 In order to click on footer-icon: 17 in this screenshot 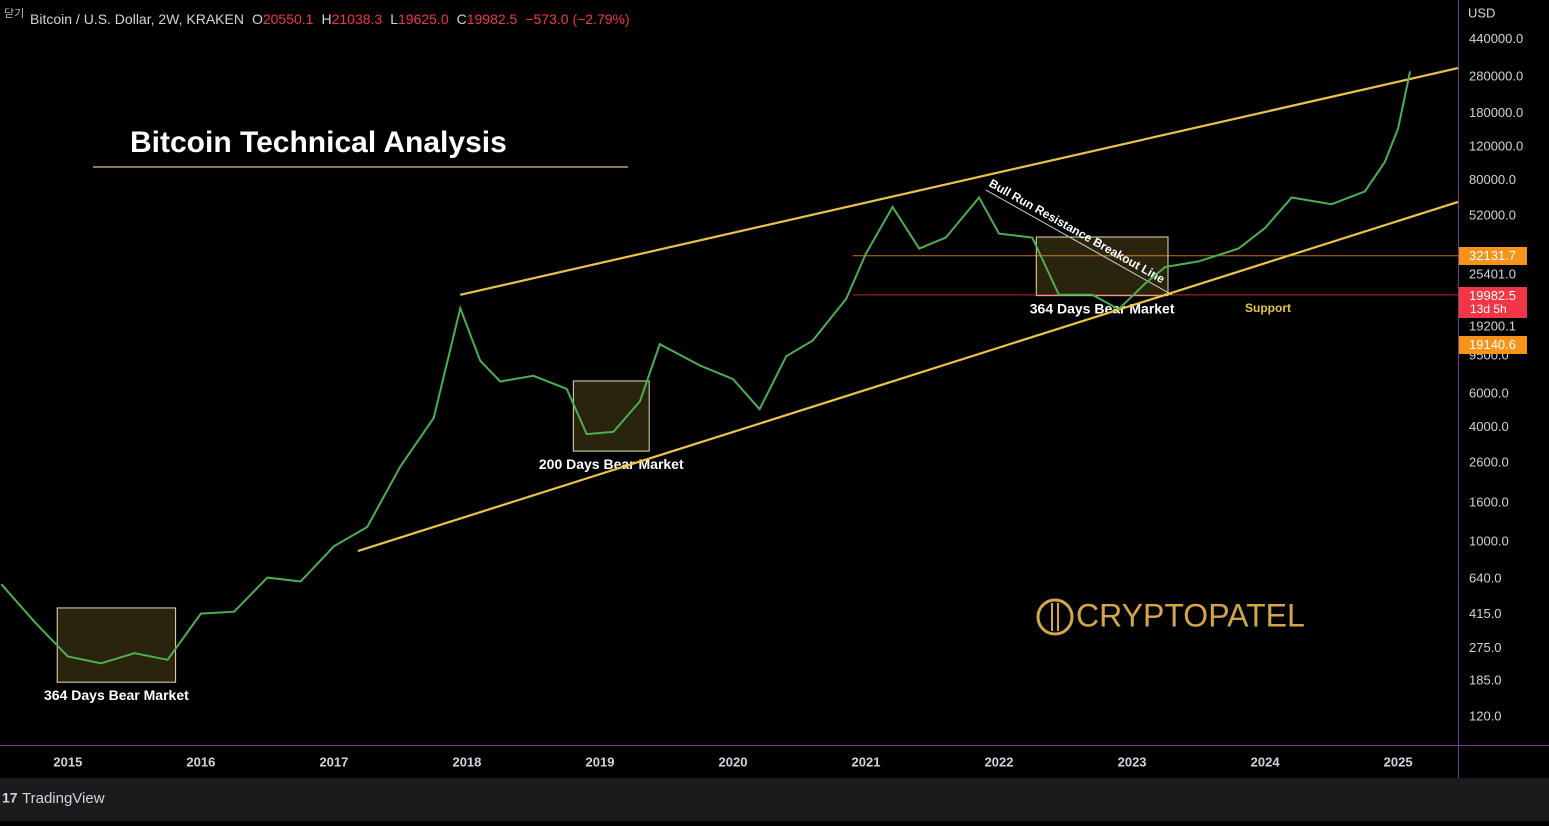, I will do `click(10, 798)`.